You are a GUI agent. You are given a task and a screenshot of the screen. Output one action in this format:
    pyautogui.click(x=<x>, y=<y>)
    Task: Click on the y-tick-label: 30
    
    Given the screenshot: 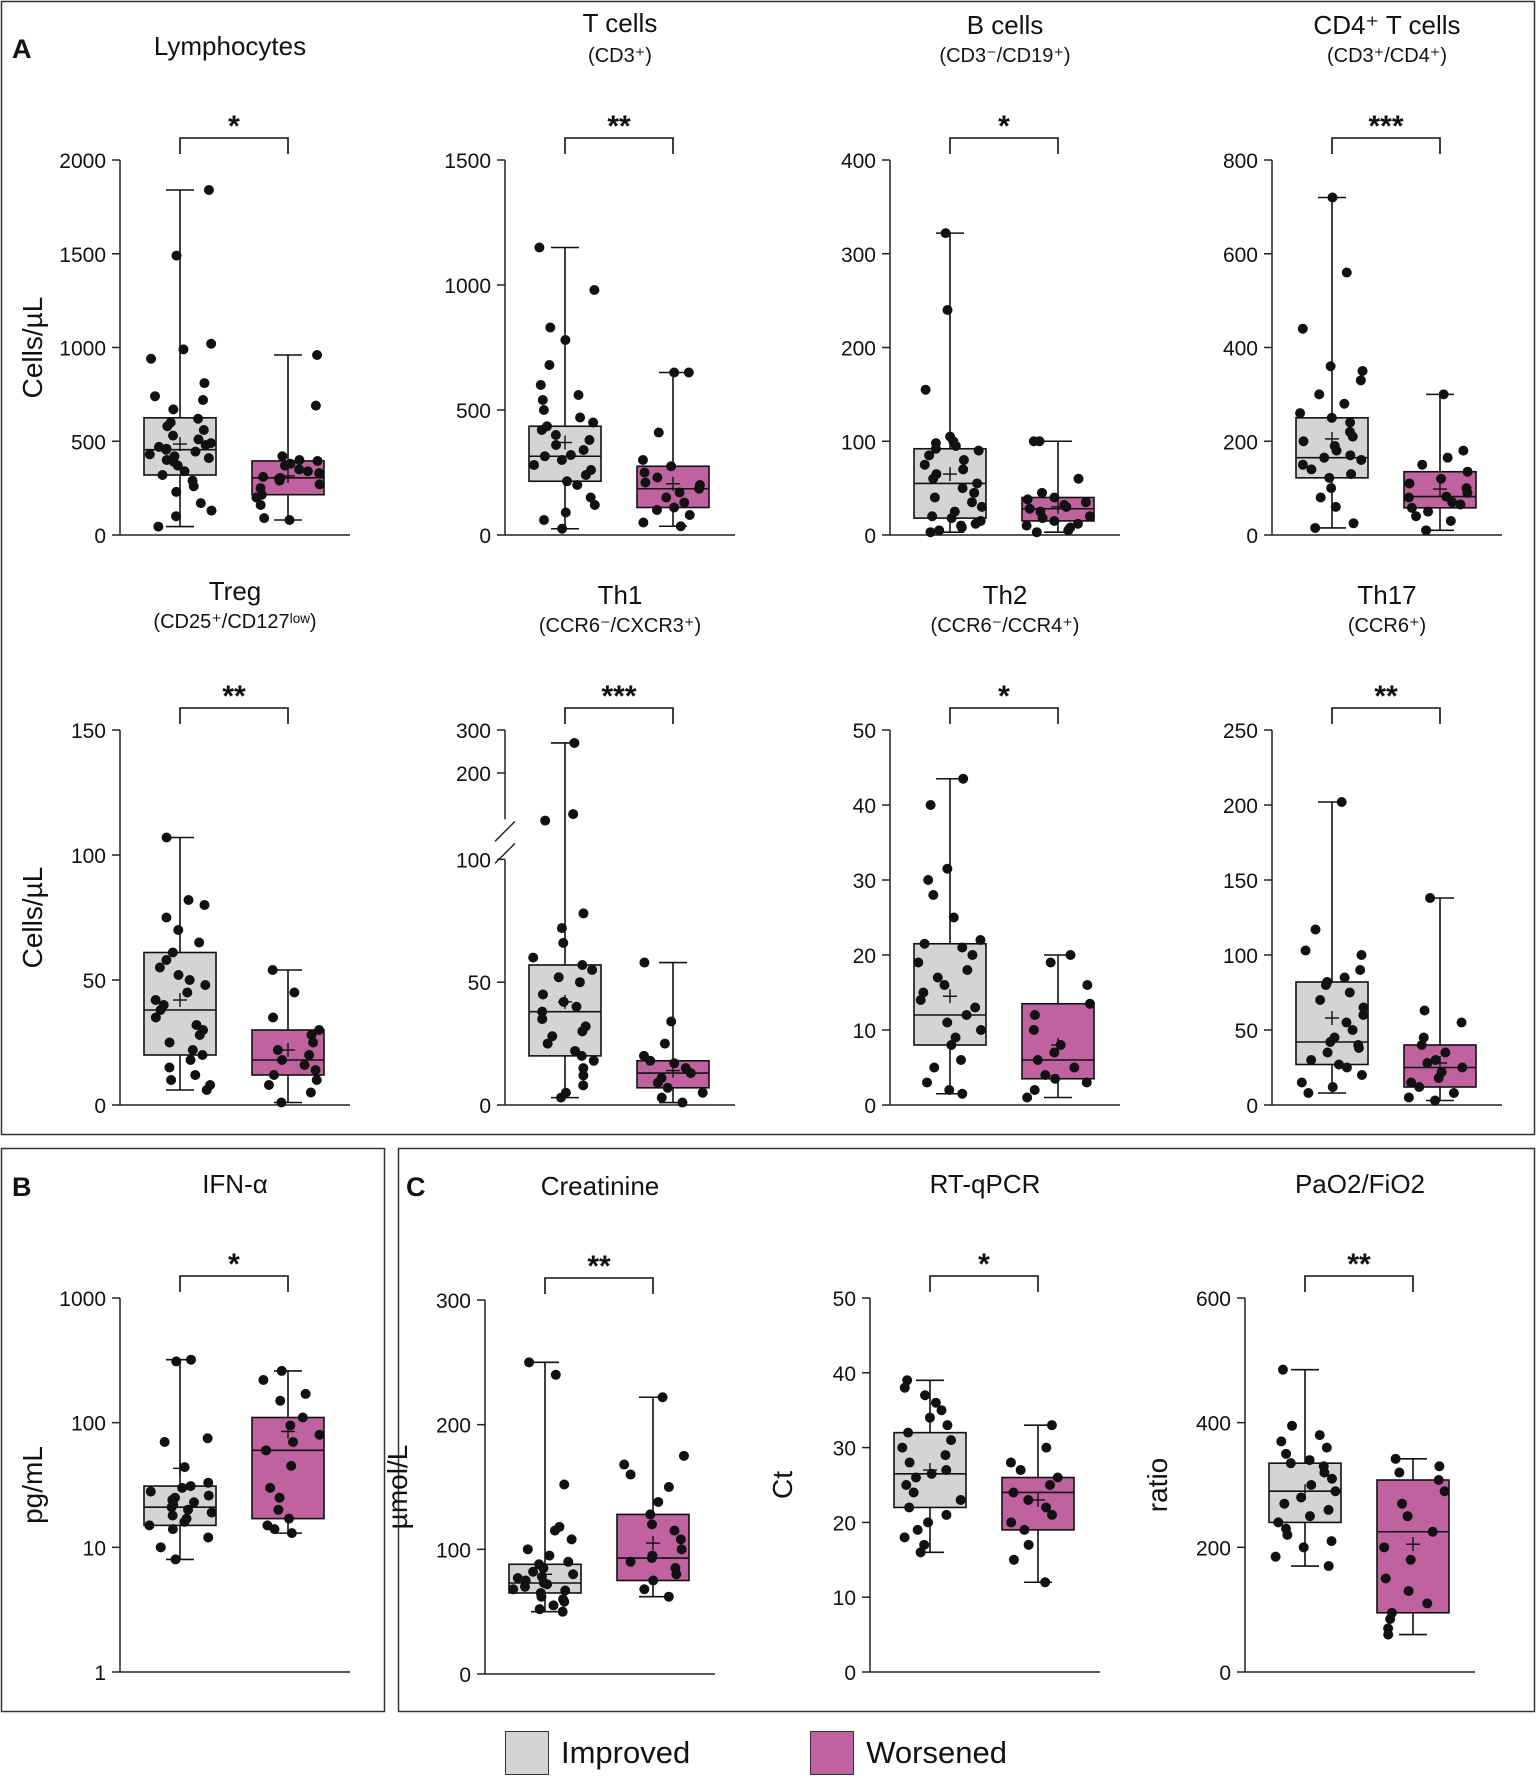 What is the action you would take?
    pyautogui.click(x=864, y=881)
    